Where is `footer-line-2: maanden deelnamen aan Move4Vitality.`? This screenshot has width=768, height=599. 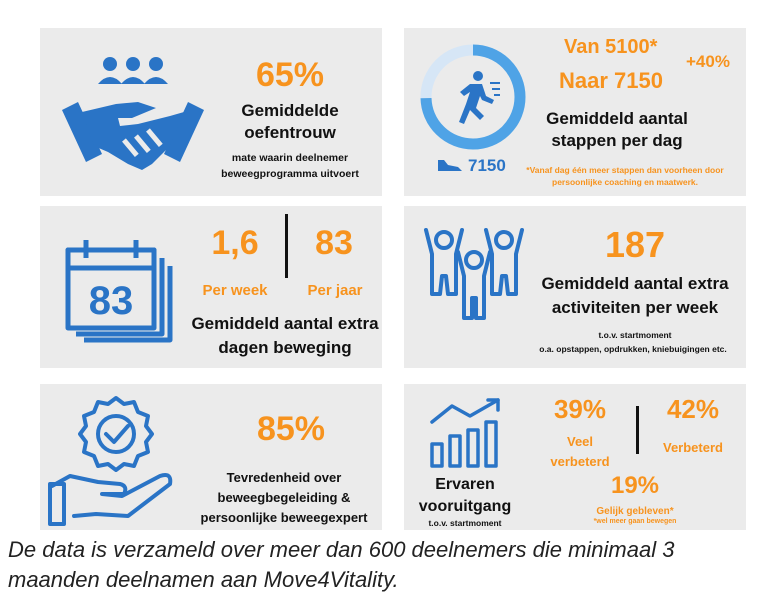 footer-line-2: maanden deelnamen aan Move4Vitality. is located at coordinates (203, 579).